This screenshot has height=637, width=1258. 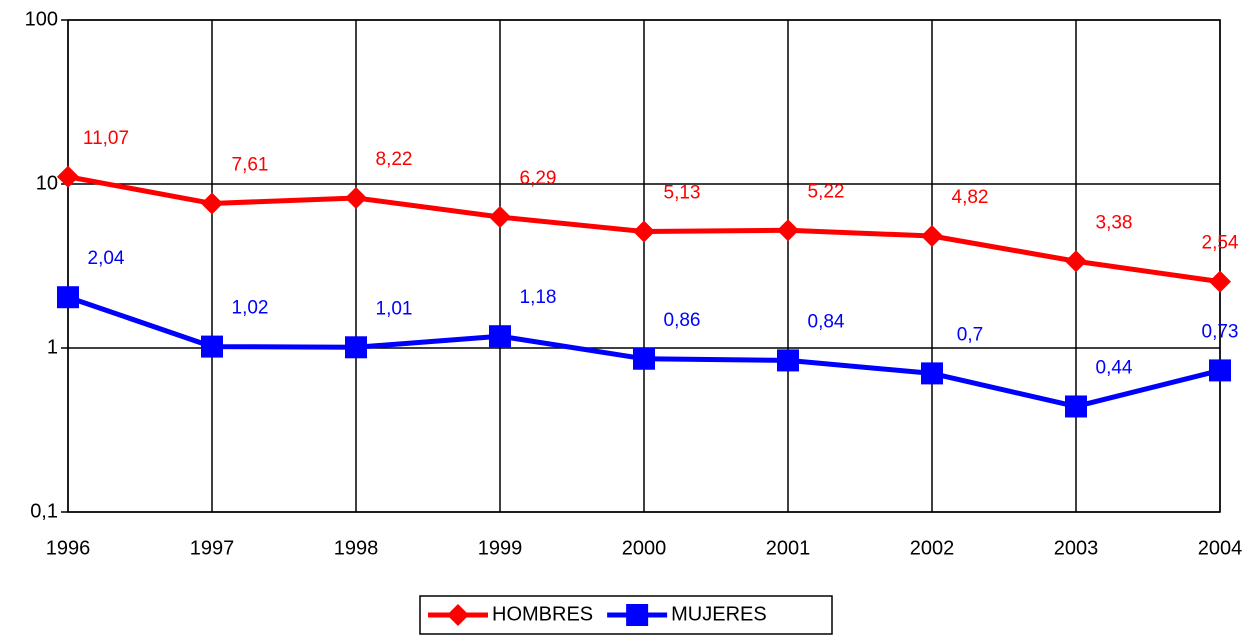 I want to click on y-tick-label: 1, so click(x=52, y=347).